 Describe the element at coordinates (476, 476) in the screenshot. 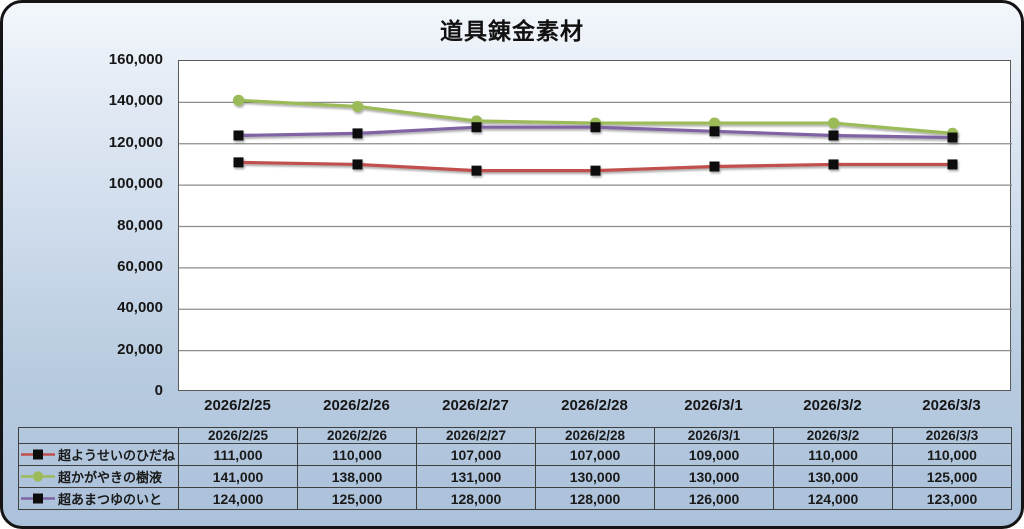

I see `table-value-cell: 131,000` at that location.